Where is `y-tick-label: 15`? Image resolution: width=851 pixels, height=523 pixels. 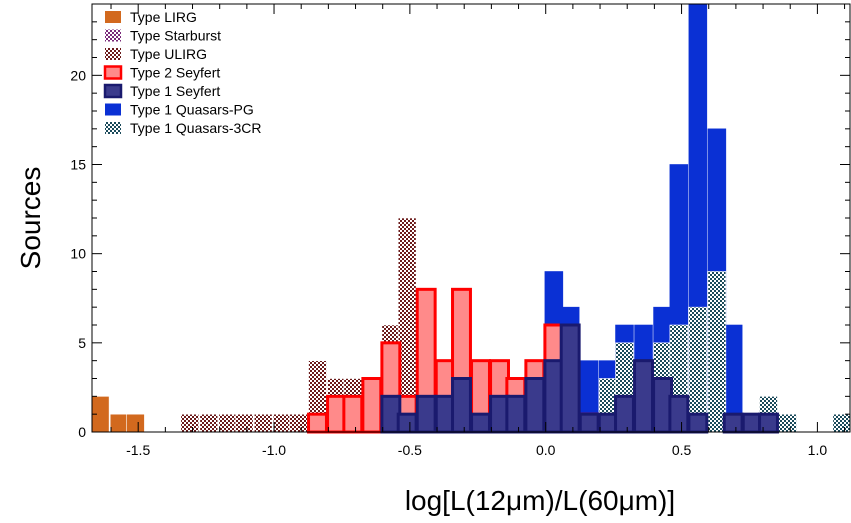
y-tick-label: 15 is located at coordinates (78, 165).